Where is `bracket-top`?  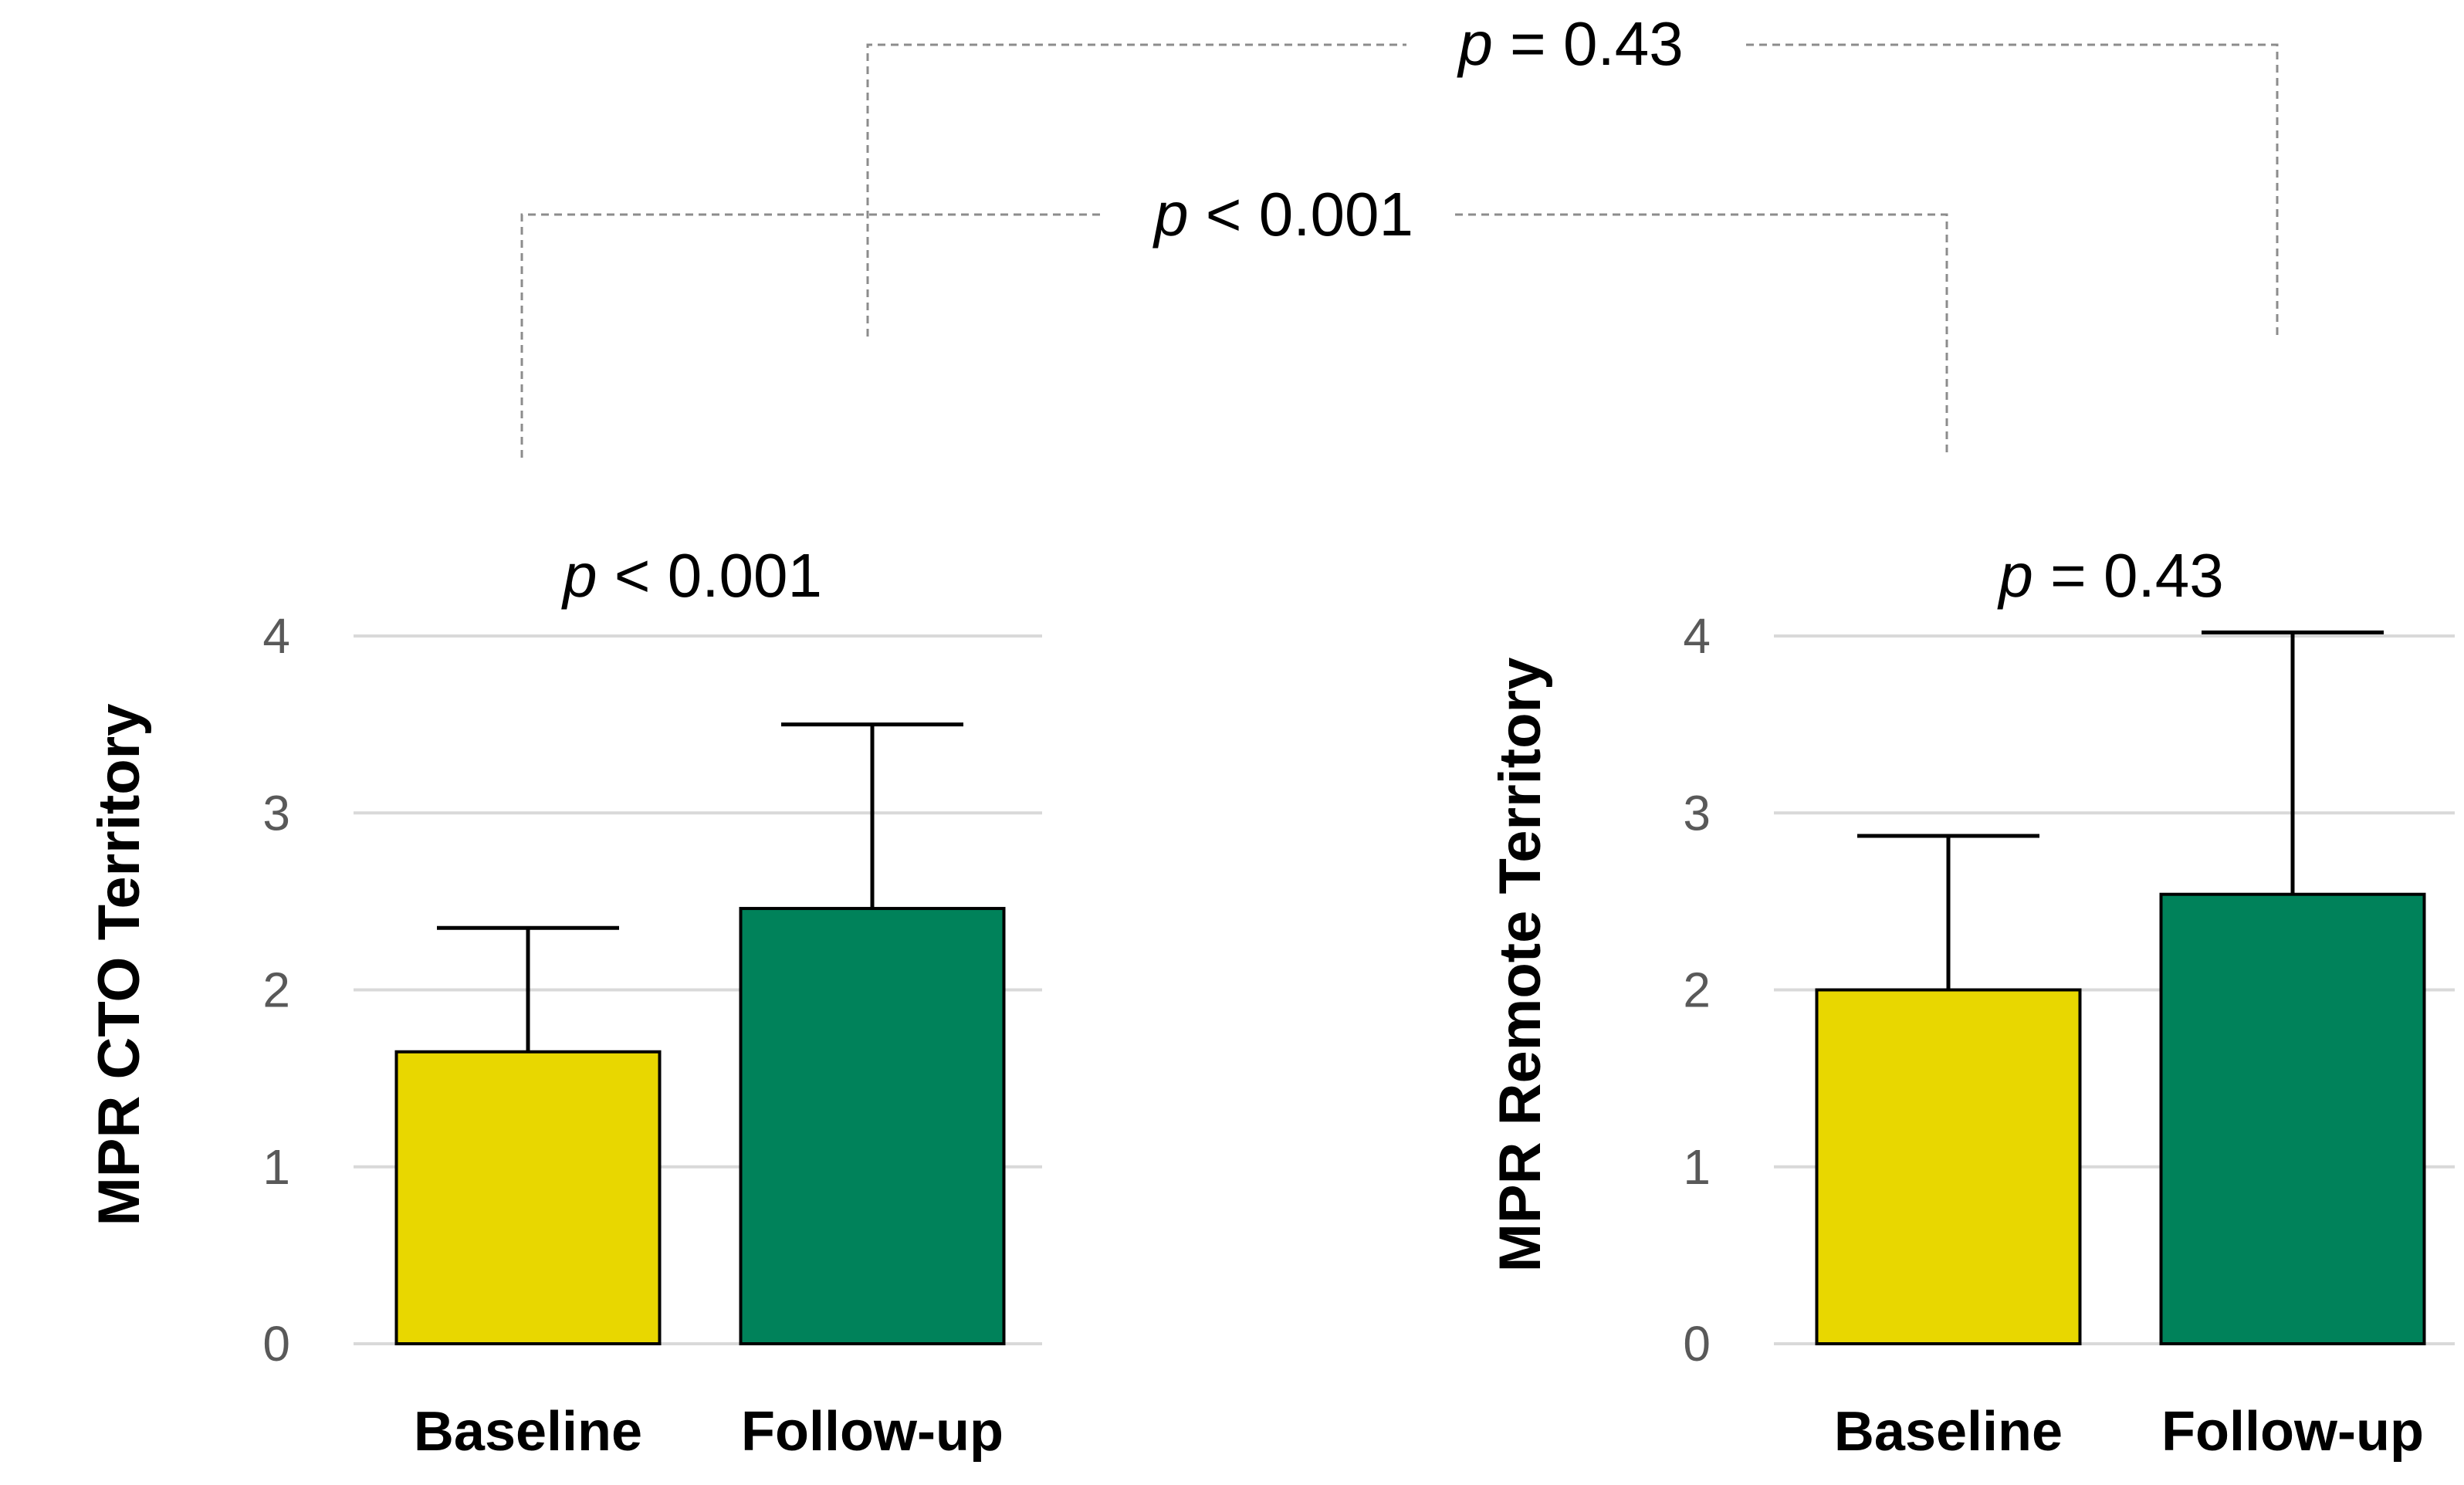 bracket-top is located at coordinates (1572, 190).